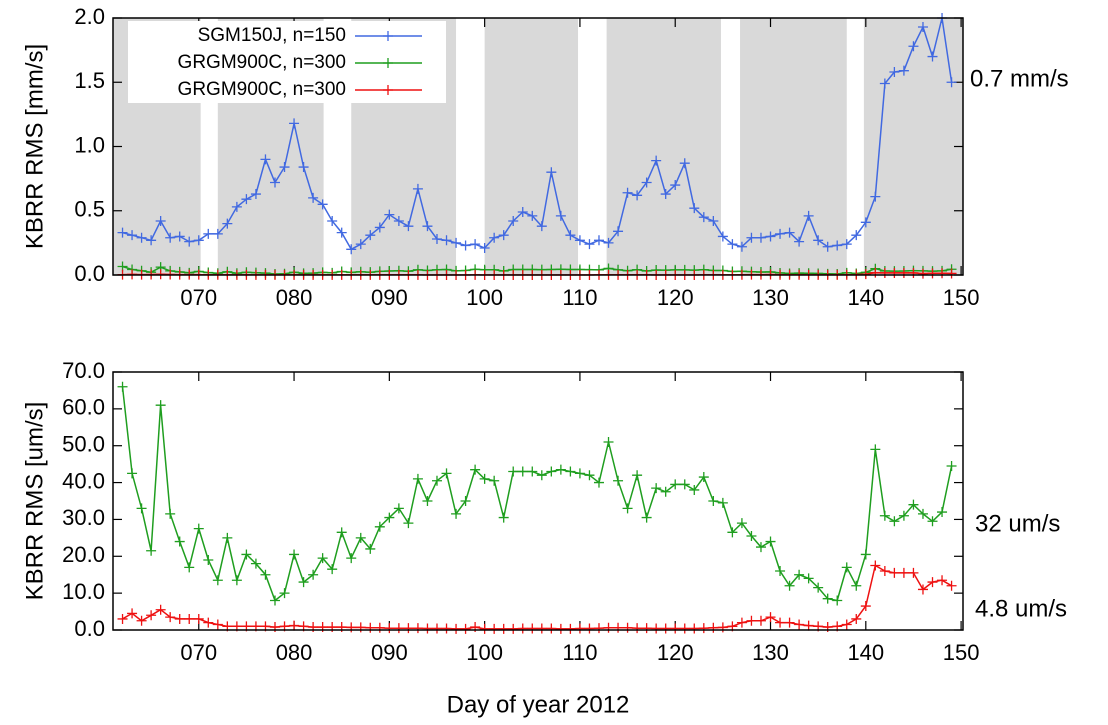  I want to click on y-tick-label: 40.0, so click(83, 480).